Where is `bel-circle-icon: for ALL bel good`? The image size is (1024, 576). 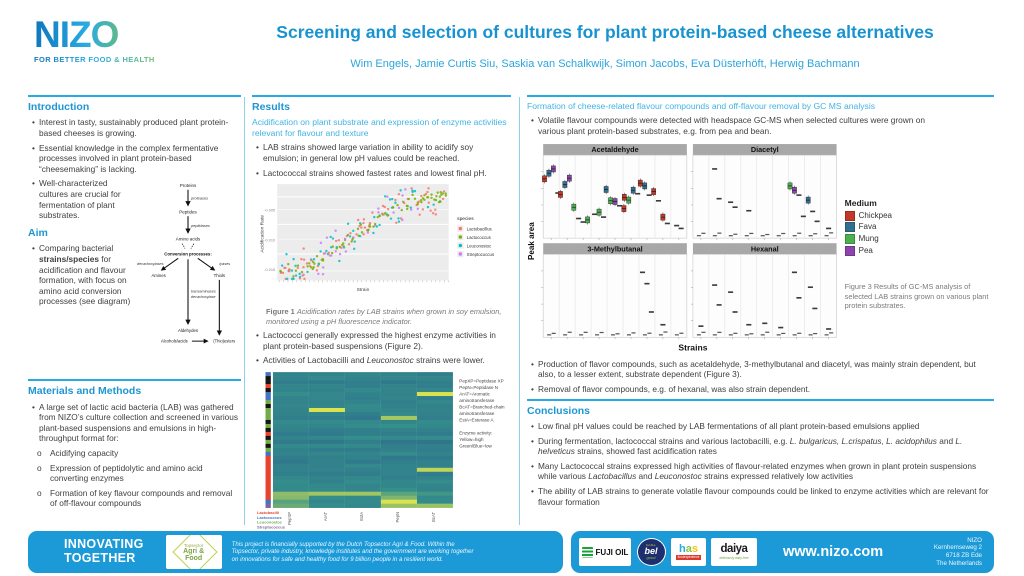
bel-circle-icon: for ALL bel good is located at coordinates (651, 552).